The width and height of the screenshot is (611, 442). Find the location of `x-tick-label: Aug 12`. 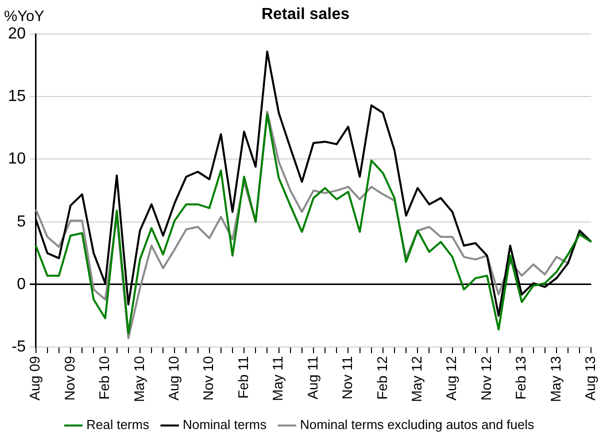

x-tick-label: Aug 12 is located at coordinates (451, 378).